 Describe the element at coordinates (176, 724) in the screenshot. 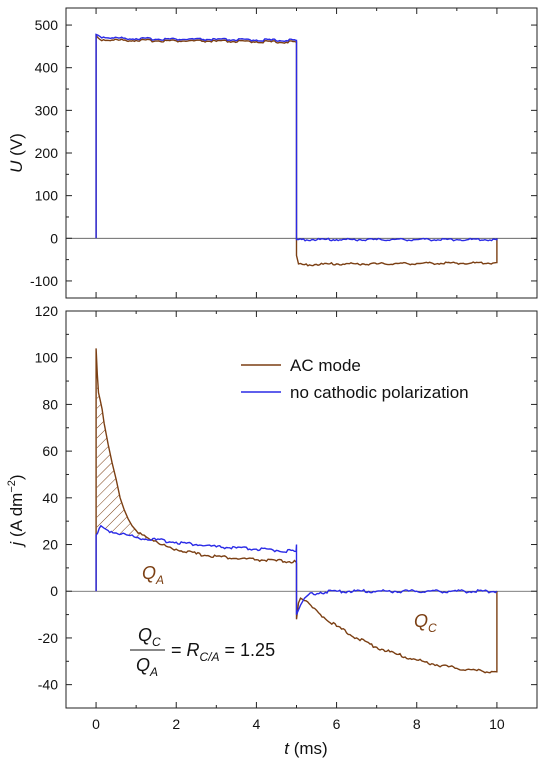

I see `bot-xtick-label: 2` at that location.